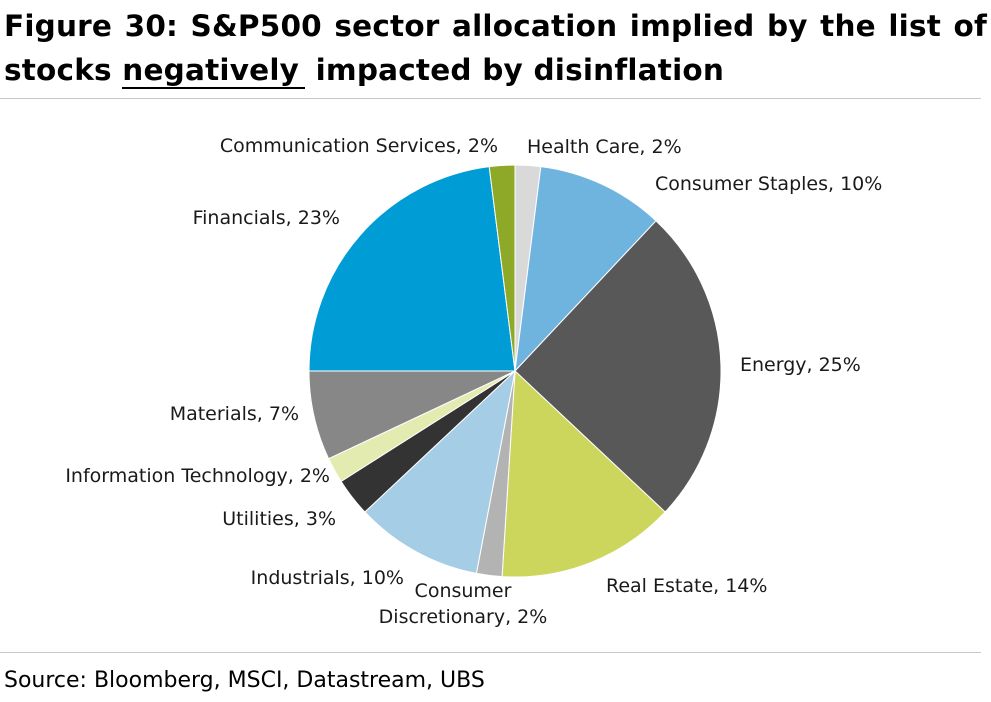 The image size is (991, 702). What do you see at coordinates (604, 147) in the screenshot?
I see `slice-label-health-care: Health Care, 2%` at bounding box center [604, 147].